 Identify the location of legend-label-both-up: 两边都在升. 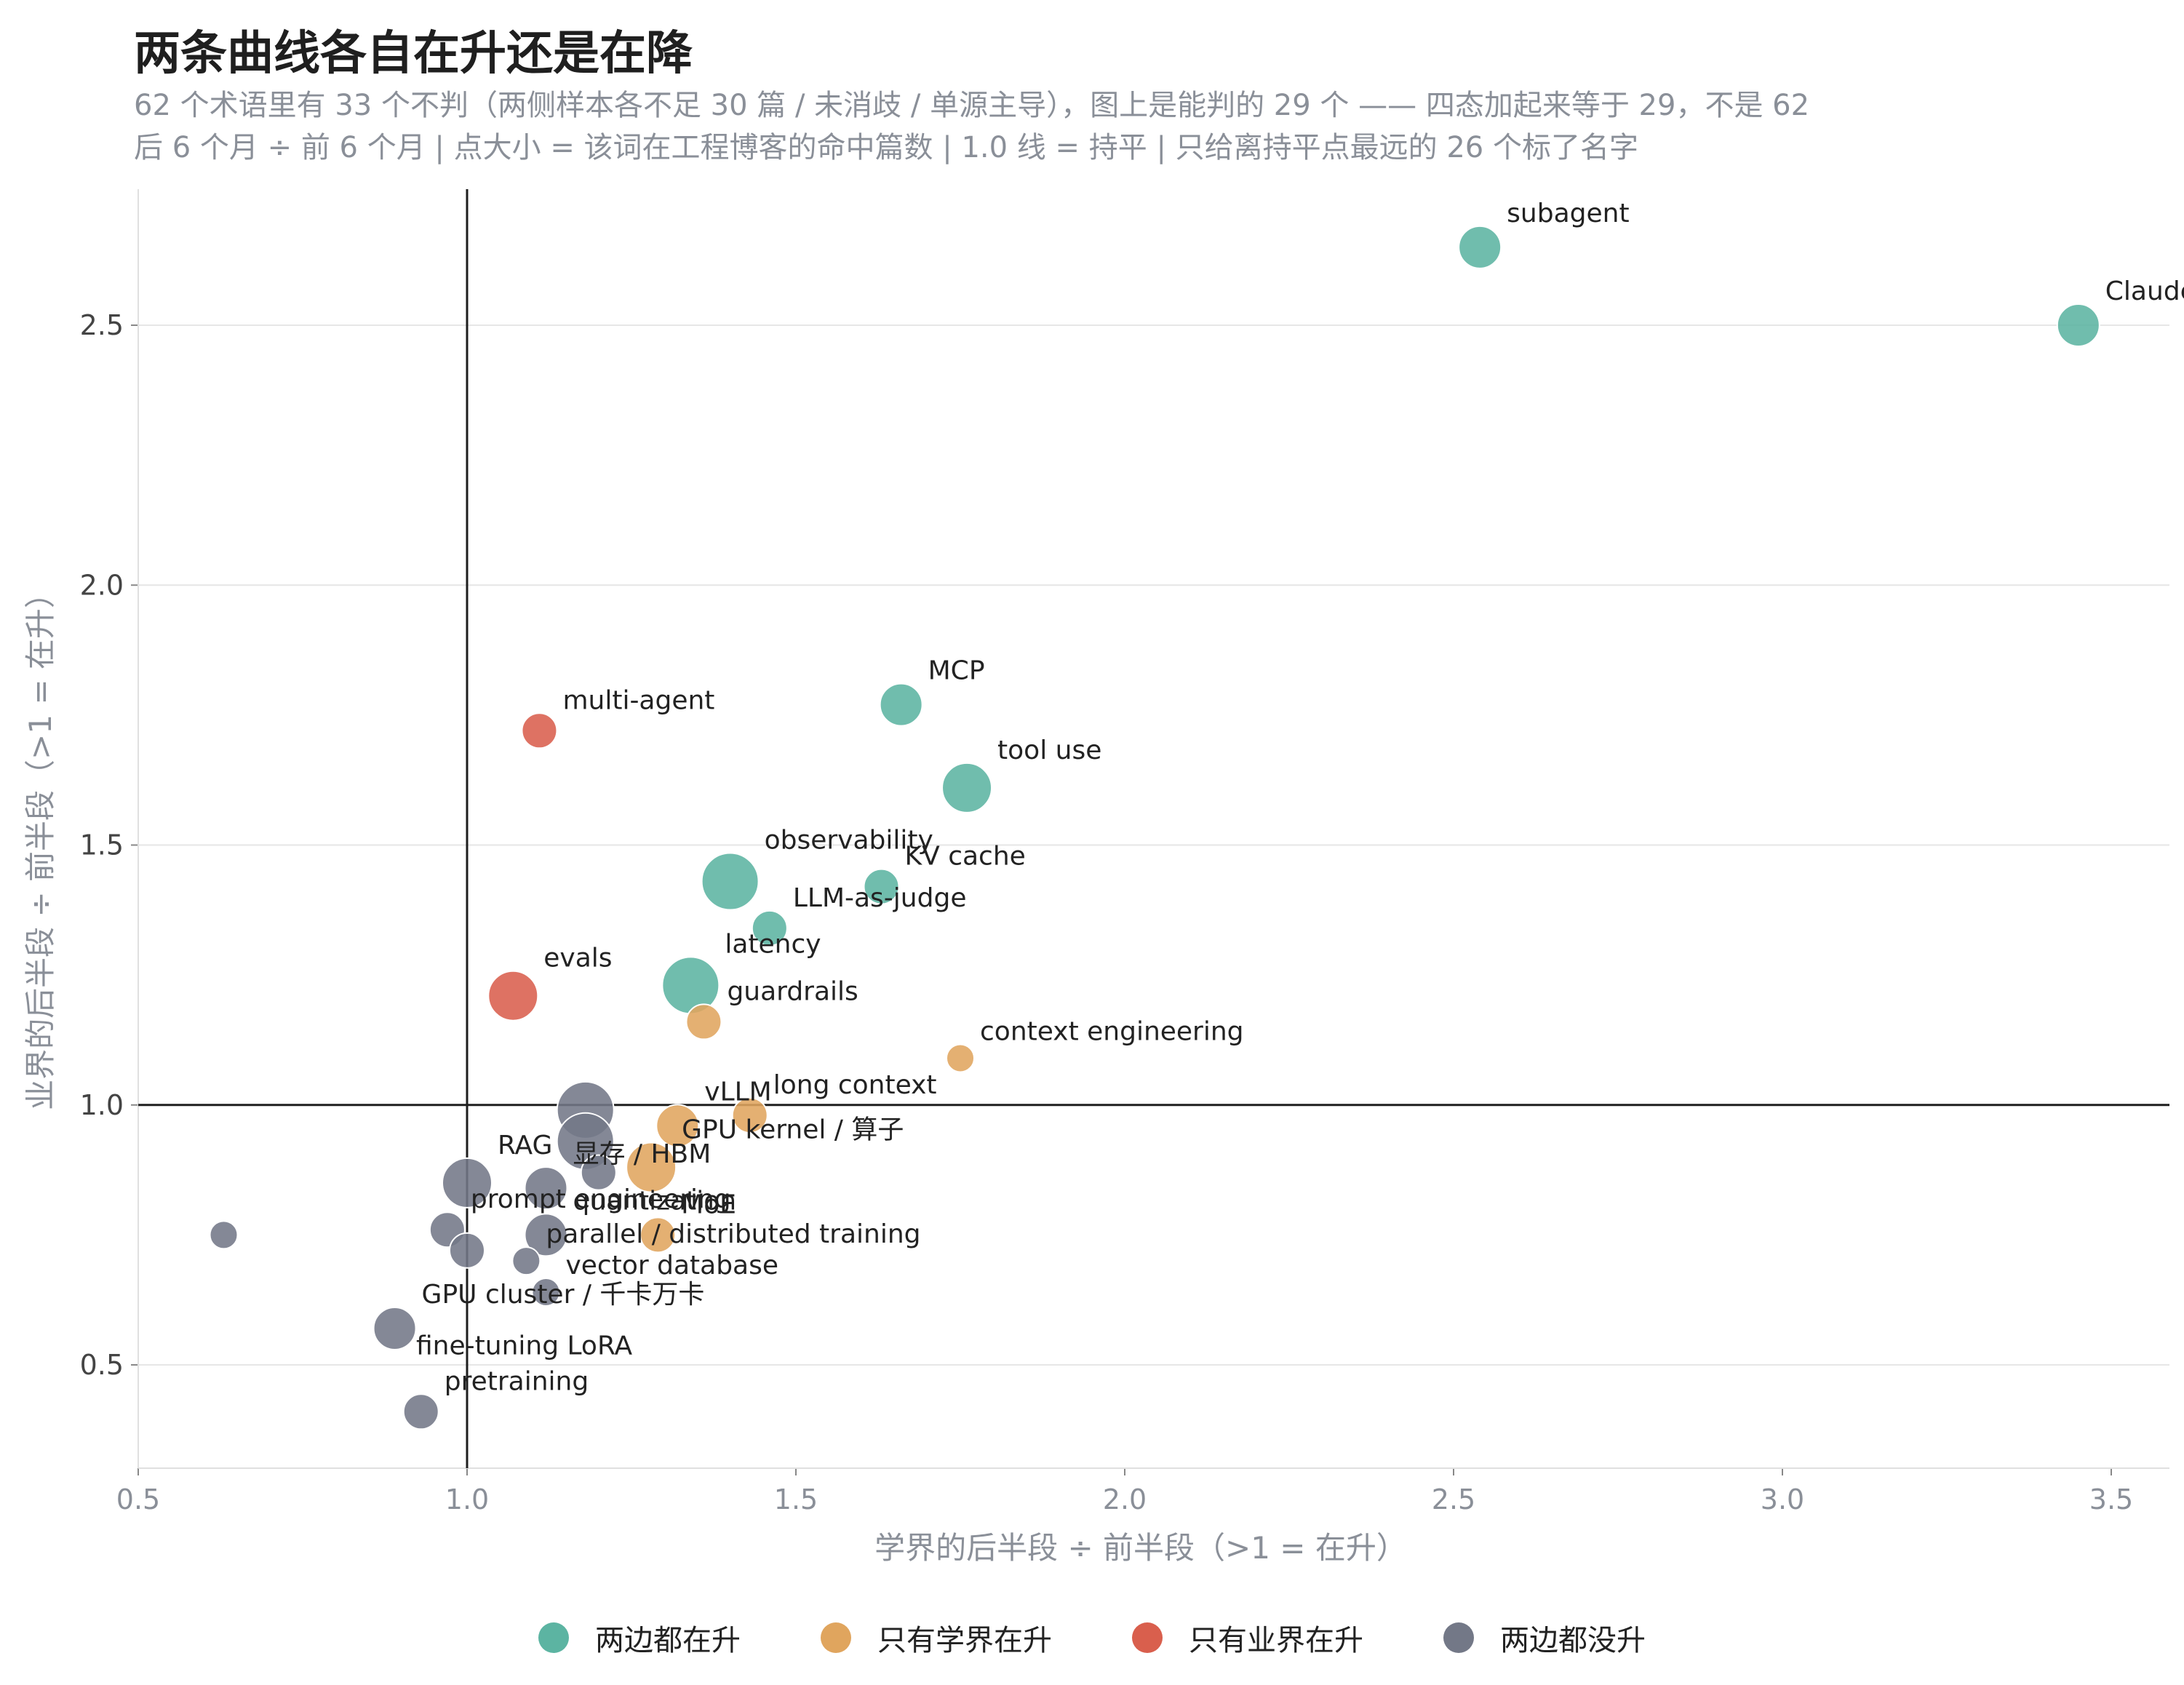
(668, 1640).